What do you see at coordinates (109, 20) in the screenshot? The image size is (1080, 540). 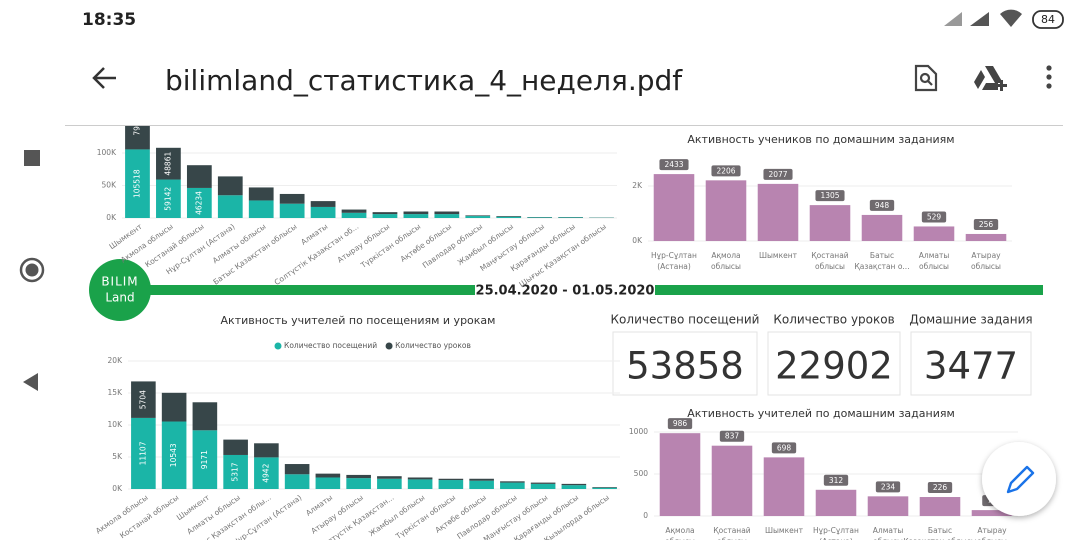 I see `status-time: 18:35` at bounding box center [109, 20].